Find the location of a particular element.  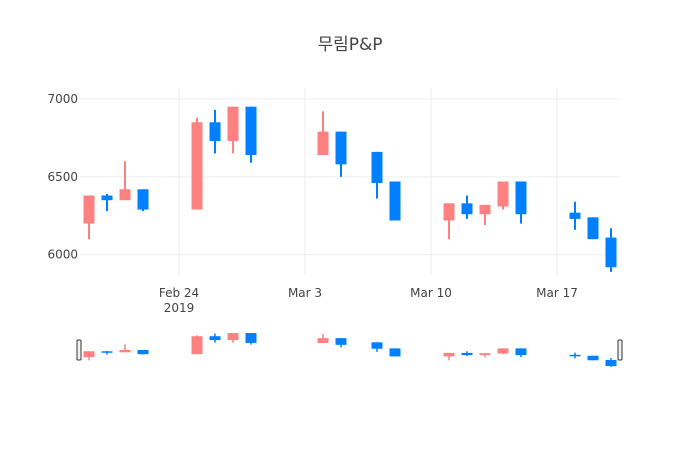

range-slider is located at coordinates (349, 350).